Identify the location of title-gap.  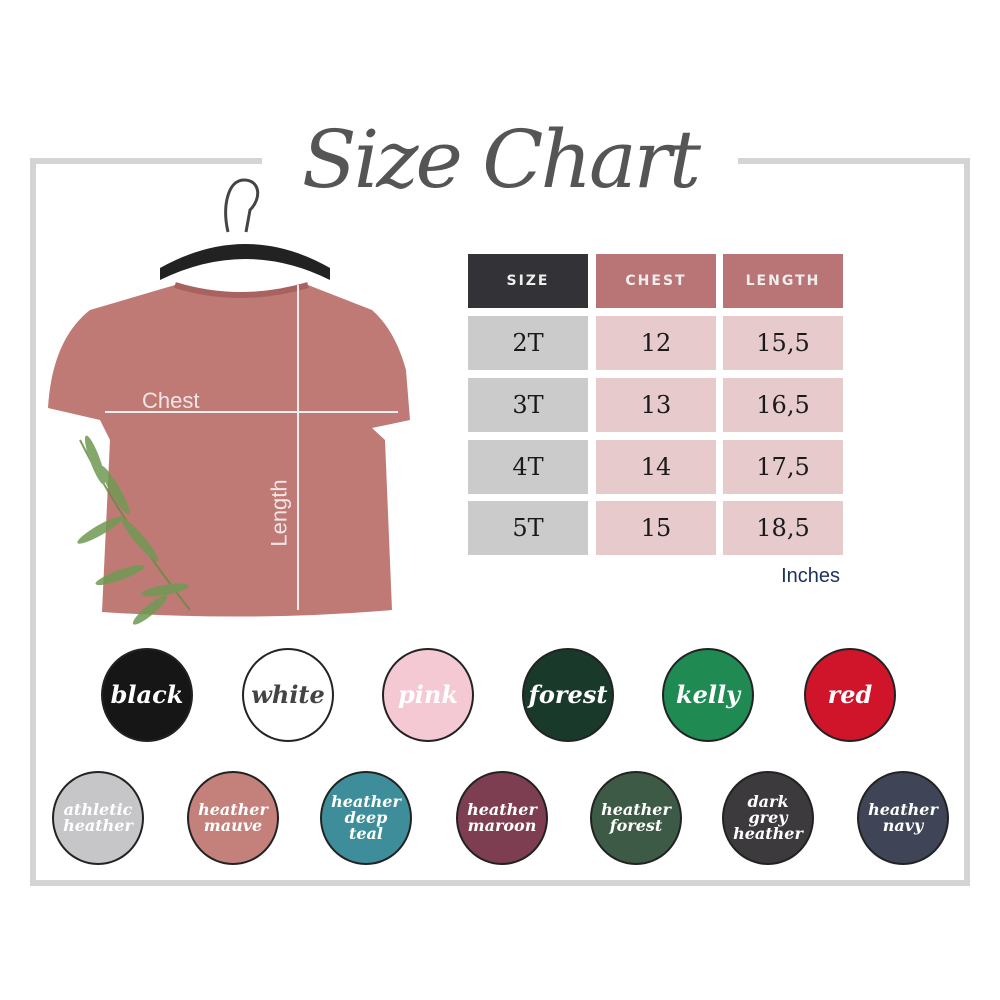
(500, 162).